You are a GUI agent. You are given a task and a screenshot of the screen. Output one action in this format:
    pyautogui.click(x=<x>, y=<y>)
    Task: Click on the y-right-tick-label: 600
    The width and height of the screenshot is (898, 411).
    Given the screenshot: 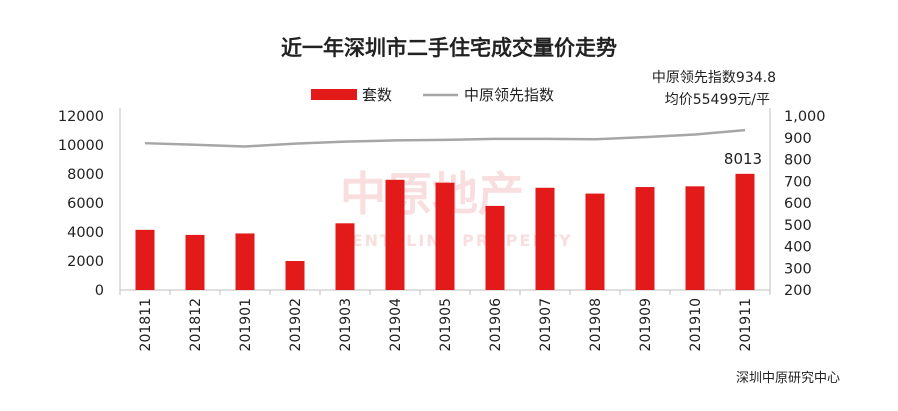 What is the action you would take?
    pyautogui.click(x=798, y=204)
    